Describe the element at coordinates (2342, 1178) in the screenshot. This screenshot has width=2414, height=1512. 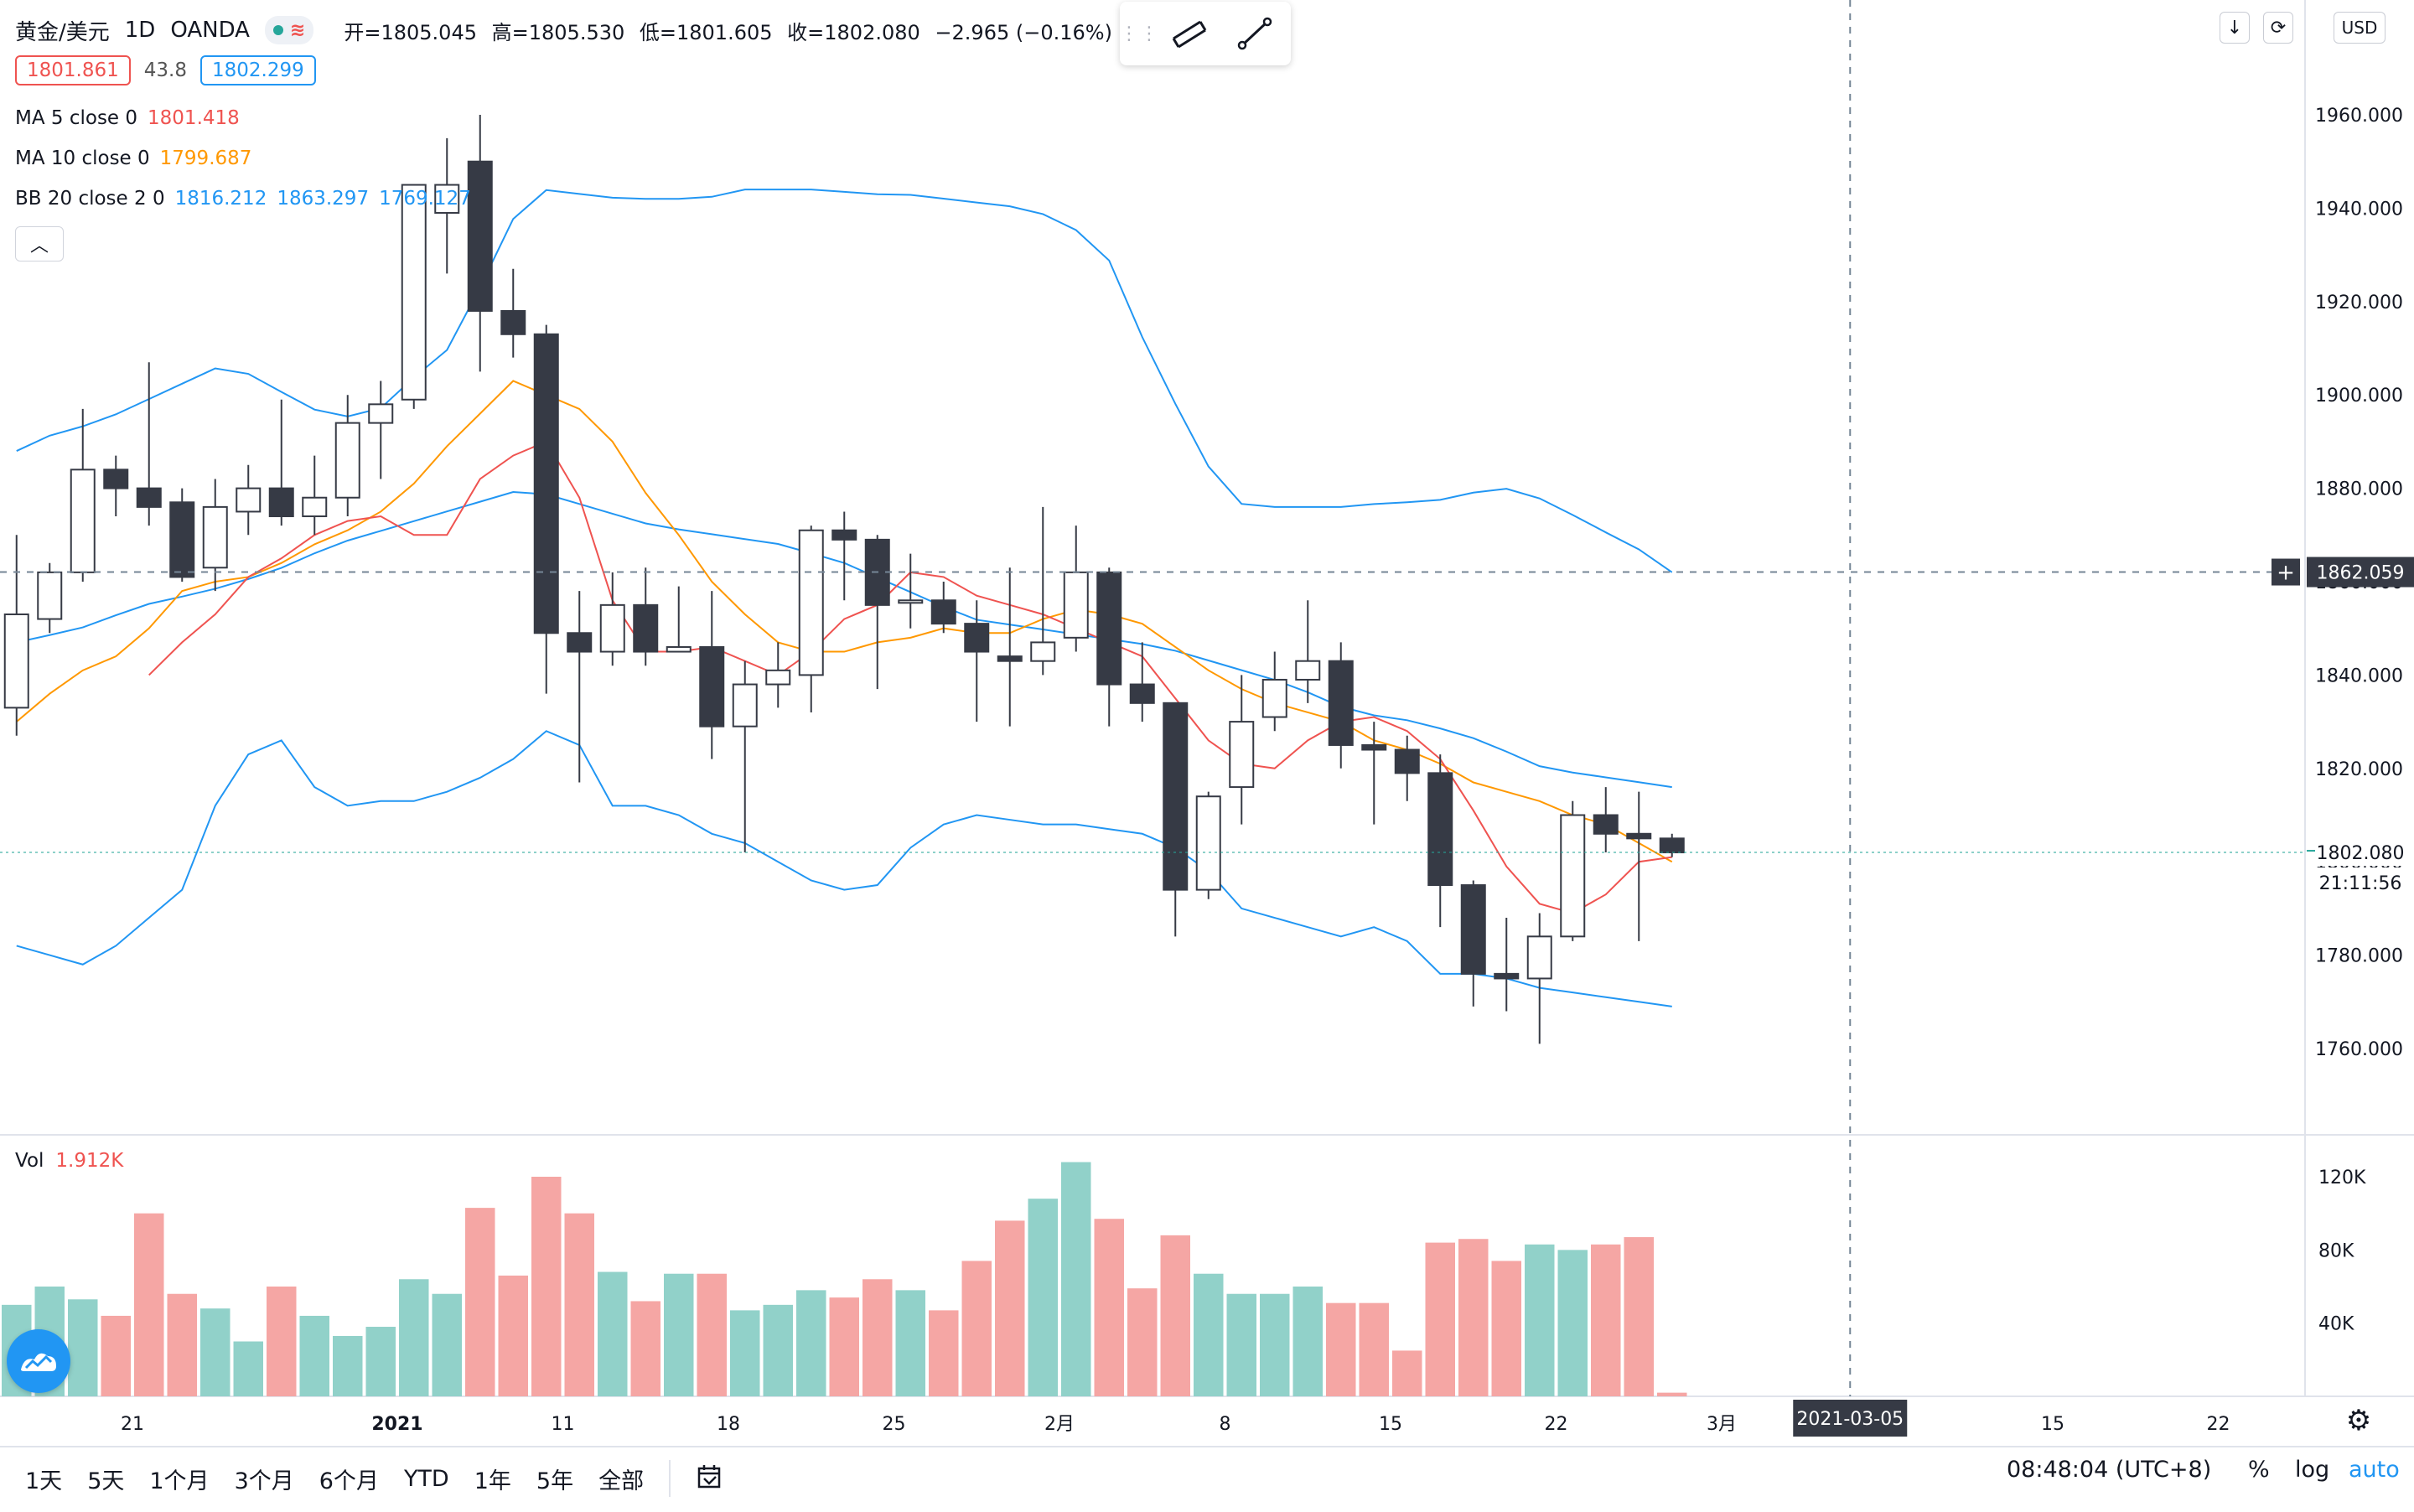
I see `volume-tick-label: 120K` at that location.